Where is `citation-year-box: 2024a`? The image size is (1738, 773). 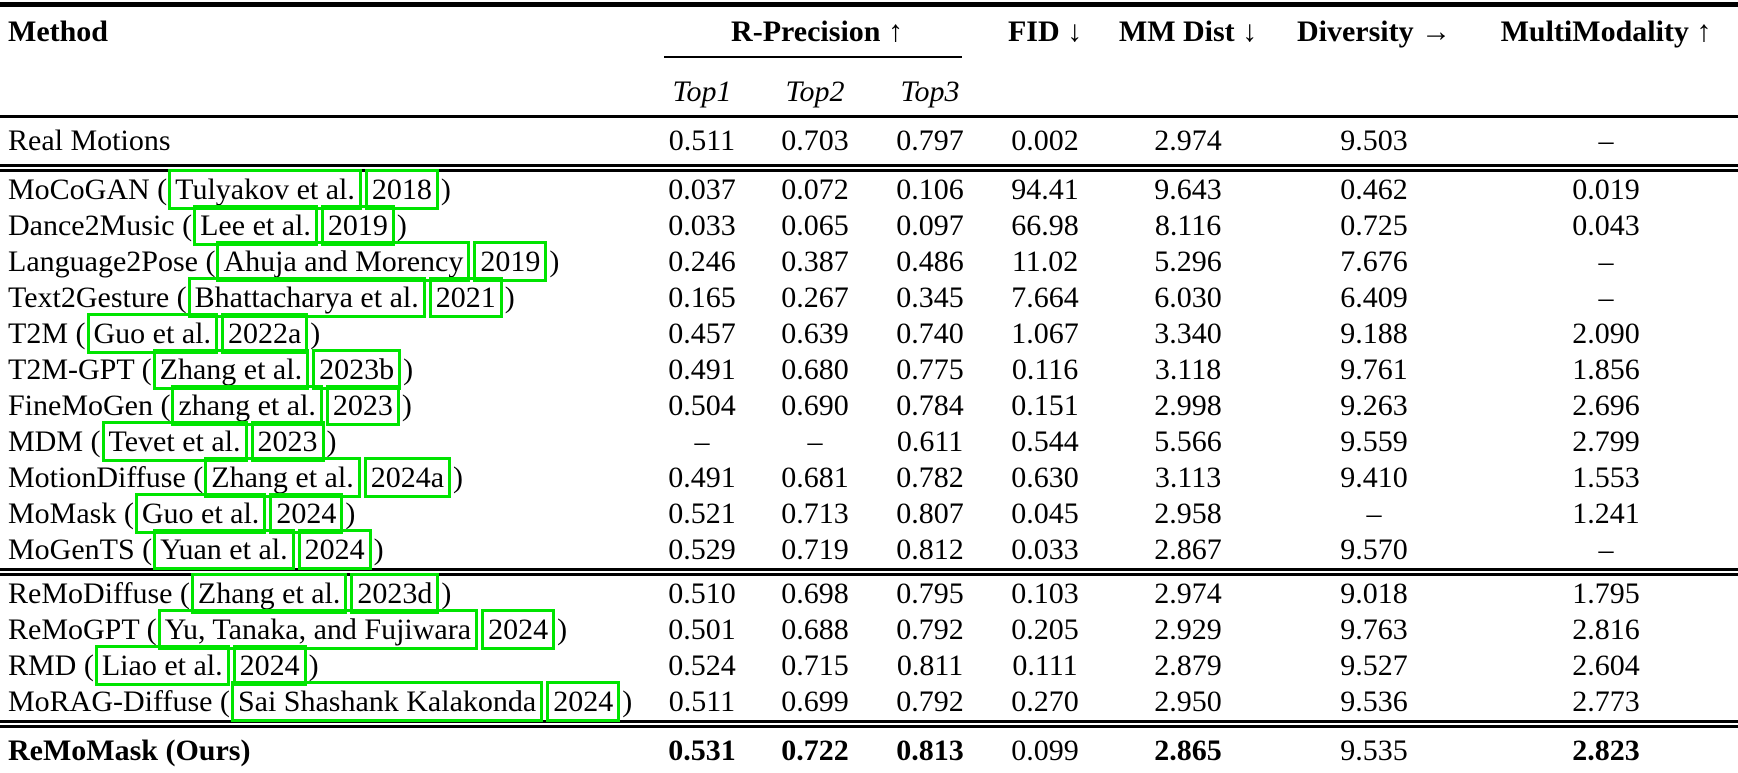 citation-year-box: 2024a is located at coordinates (407, 477).